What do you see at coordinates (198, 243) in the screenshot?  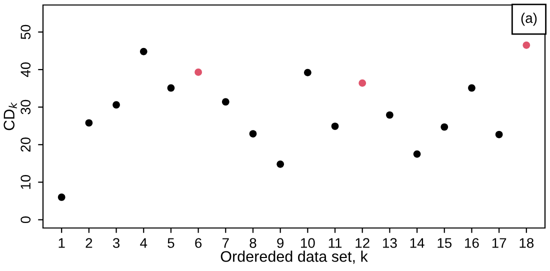 I see `x-tick-label: 6` at bounding box center [198, 243].